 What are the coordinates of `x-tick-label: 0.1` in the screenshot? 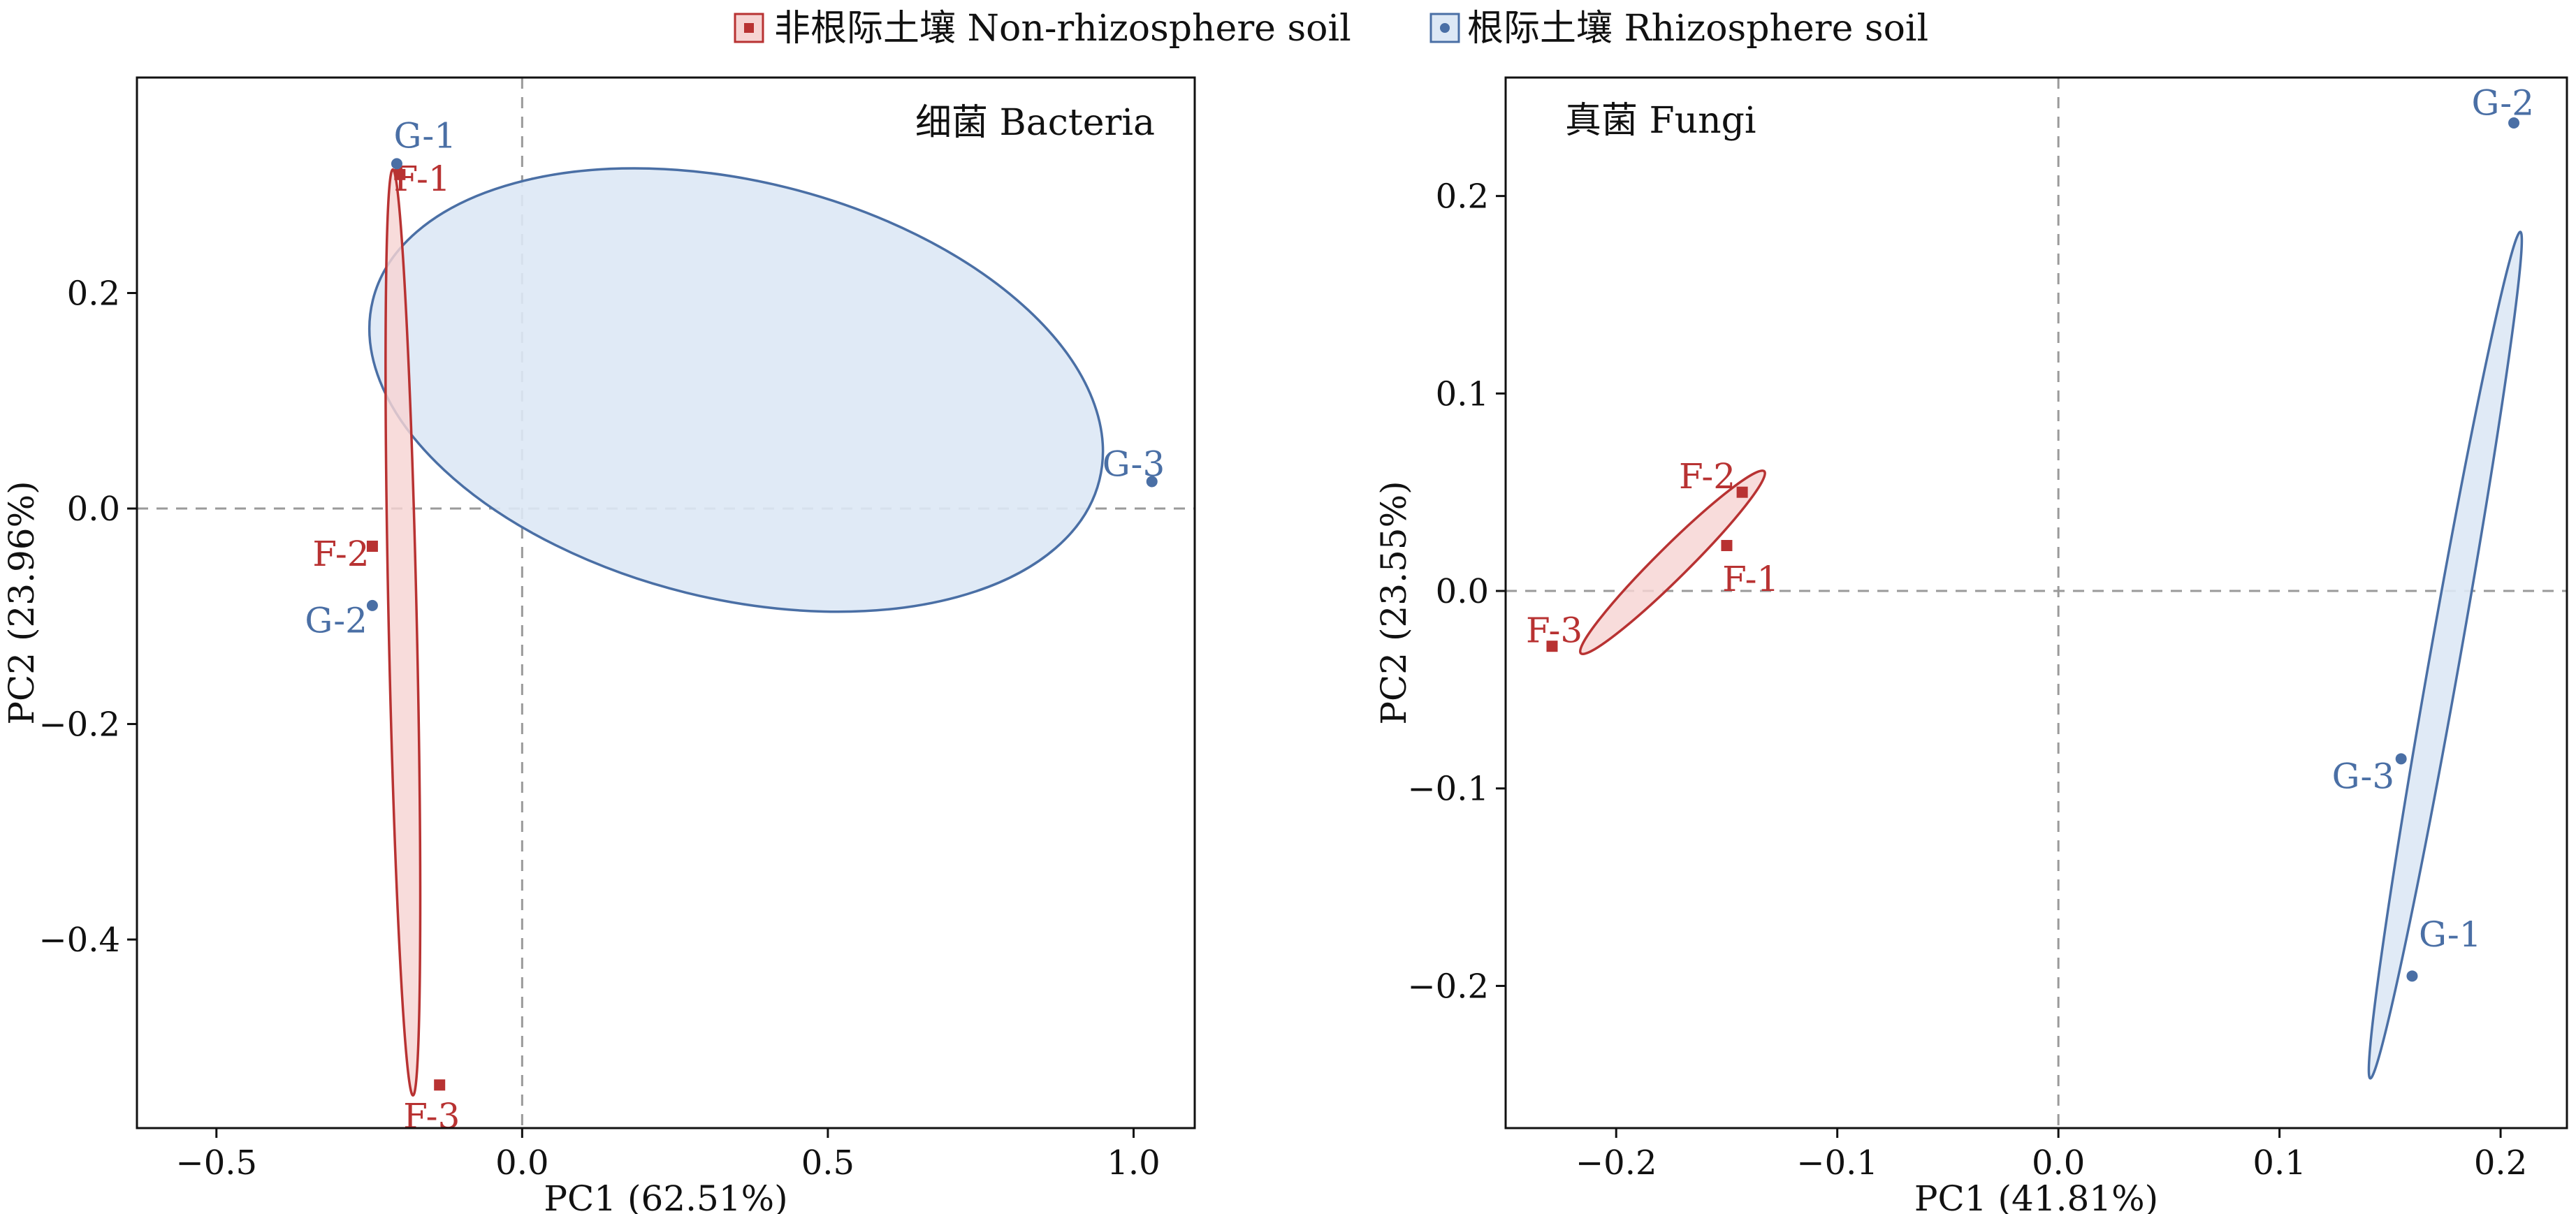 It's located at (2279, 1163).